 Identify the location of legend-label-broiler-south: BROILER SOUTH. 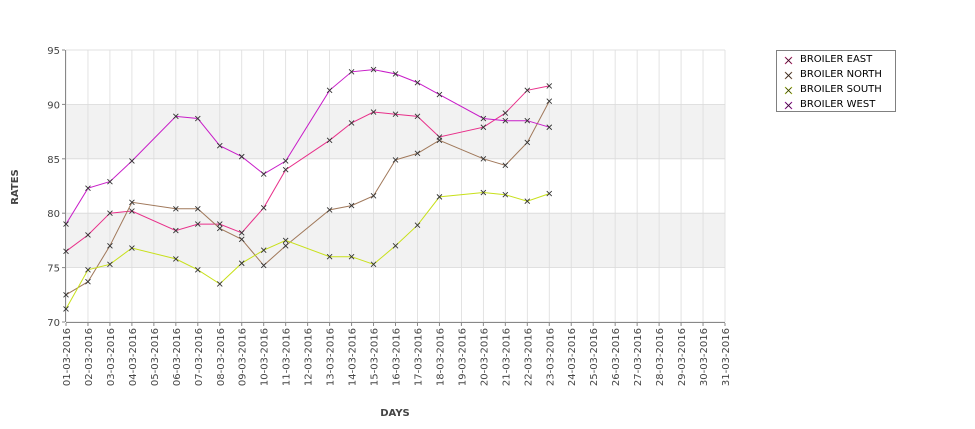
(841, 89).